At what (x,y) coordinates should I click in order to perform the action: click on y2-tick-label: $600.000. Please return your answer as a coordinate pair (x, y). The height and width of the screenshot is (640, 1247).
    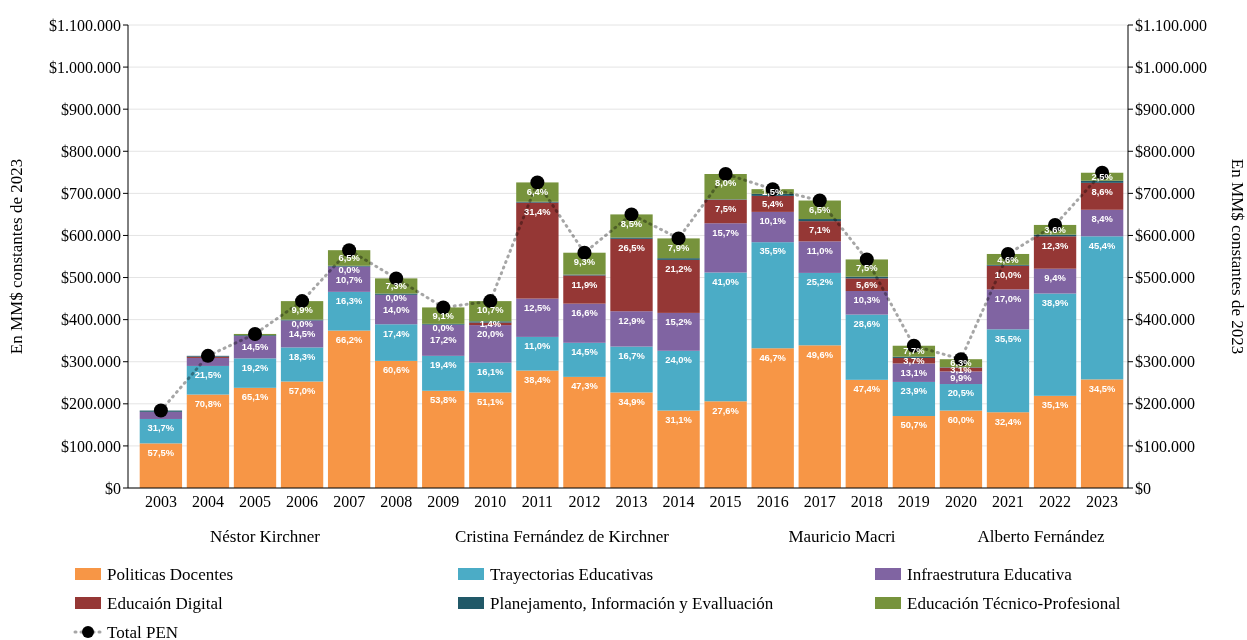
    Looking at the image, I should click on (1165, 236).